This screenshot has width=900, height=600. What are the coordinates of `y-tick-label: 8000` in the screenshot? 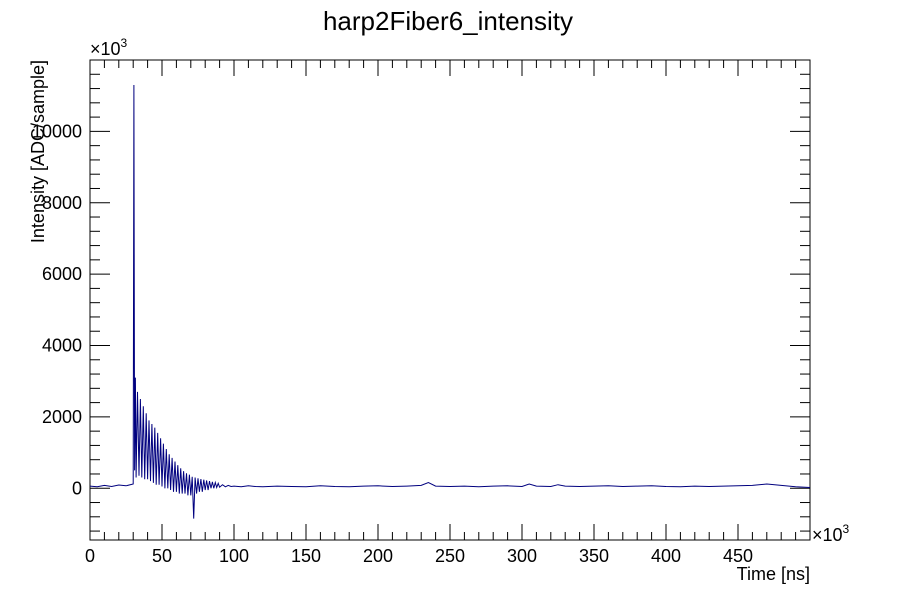 It's located at (62, 203).